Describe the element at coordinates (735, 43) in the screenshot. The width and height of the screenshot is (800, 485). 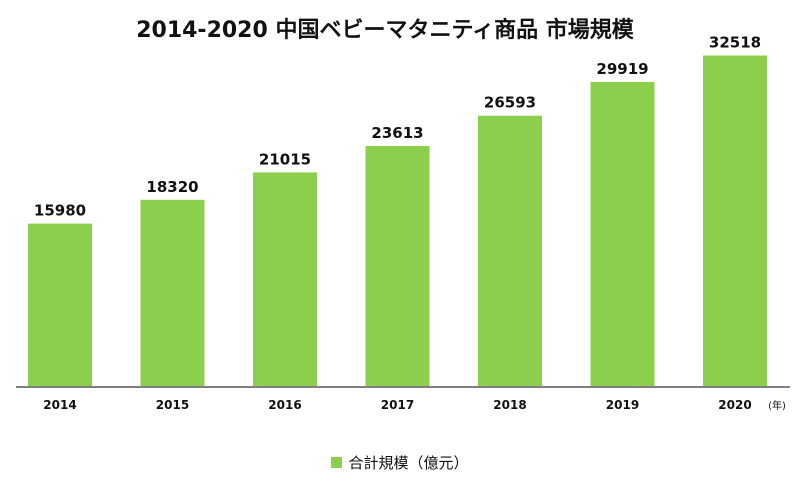
I see `bar-value-label-2020: 32518` at that location.